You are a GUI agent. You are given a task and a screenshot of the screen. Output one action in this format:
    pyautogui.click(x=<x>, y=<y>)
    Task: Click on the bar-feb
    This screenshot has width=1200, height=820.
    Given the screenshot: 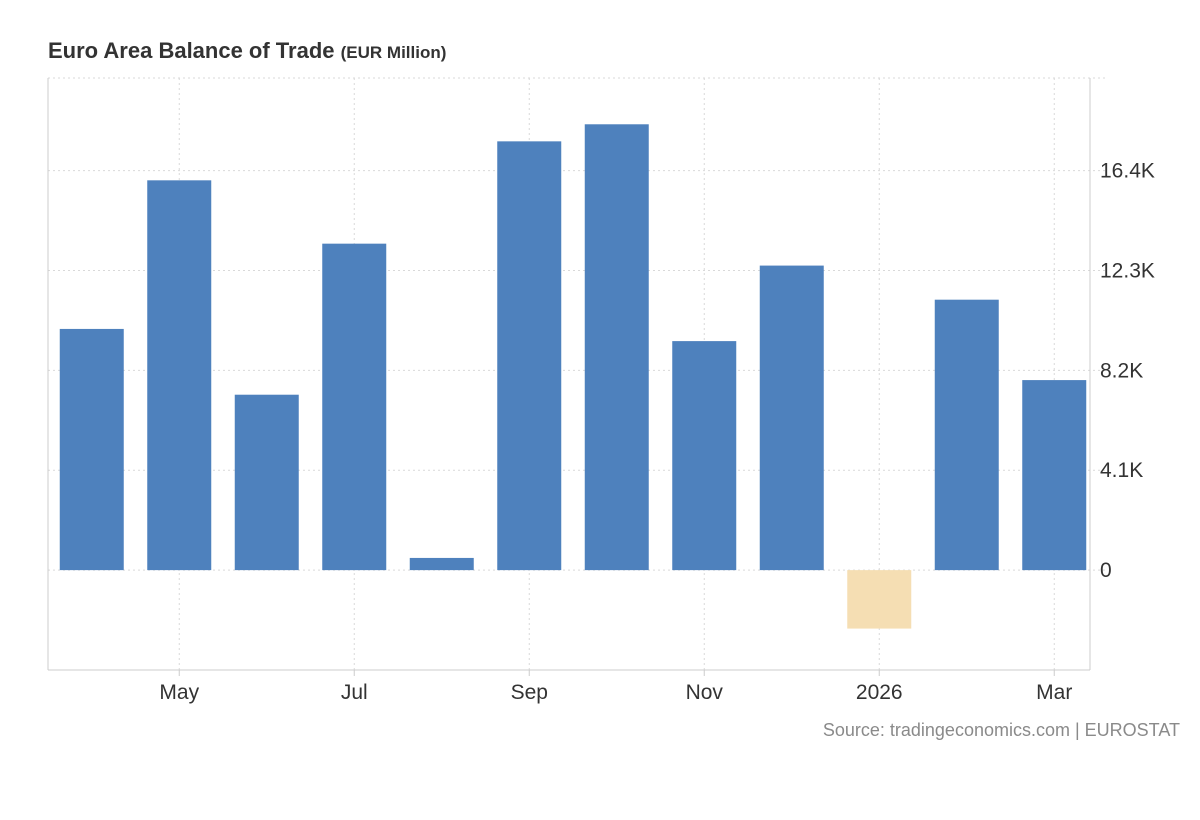 What is the action you would take?
    pyautogui.click(x=966, y=435)
    